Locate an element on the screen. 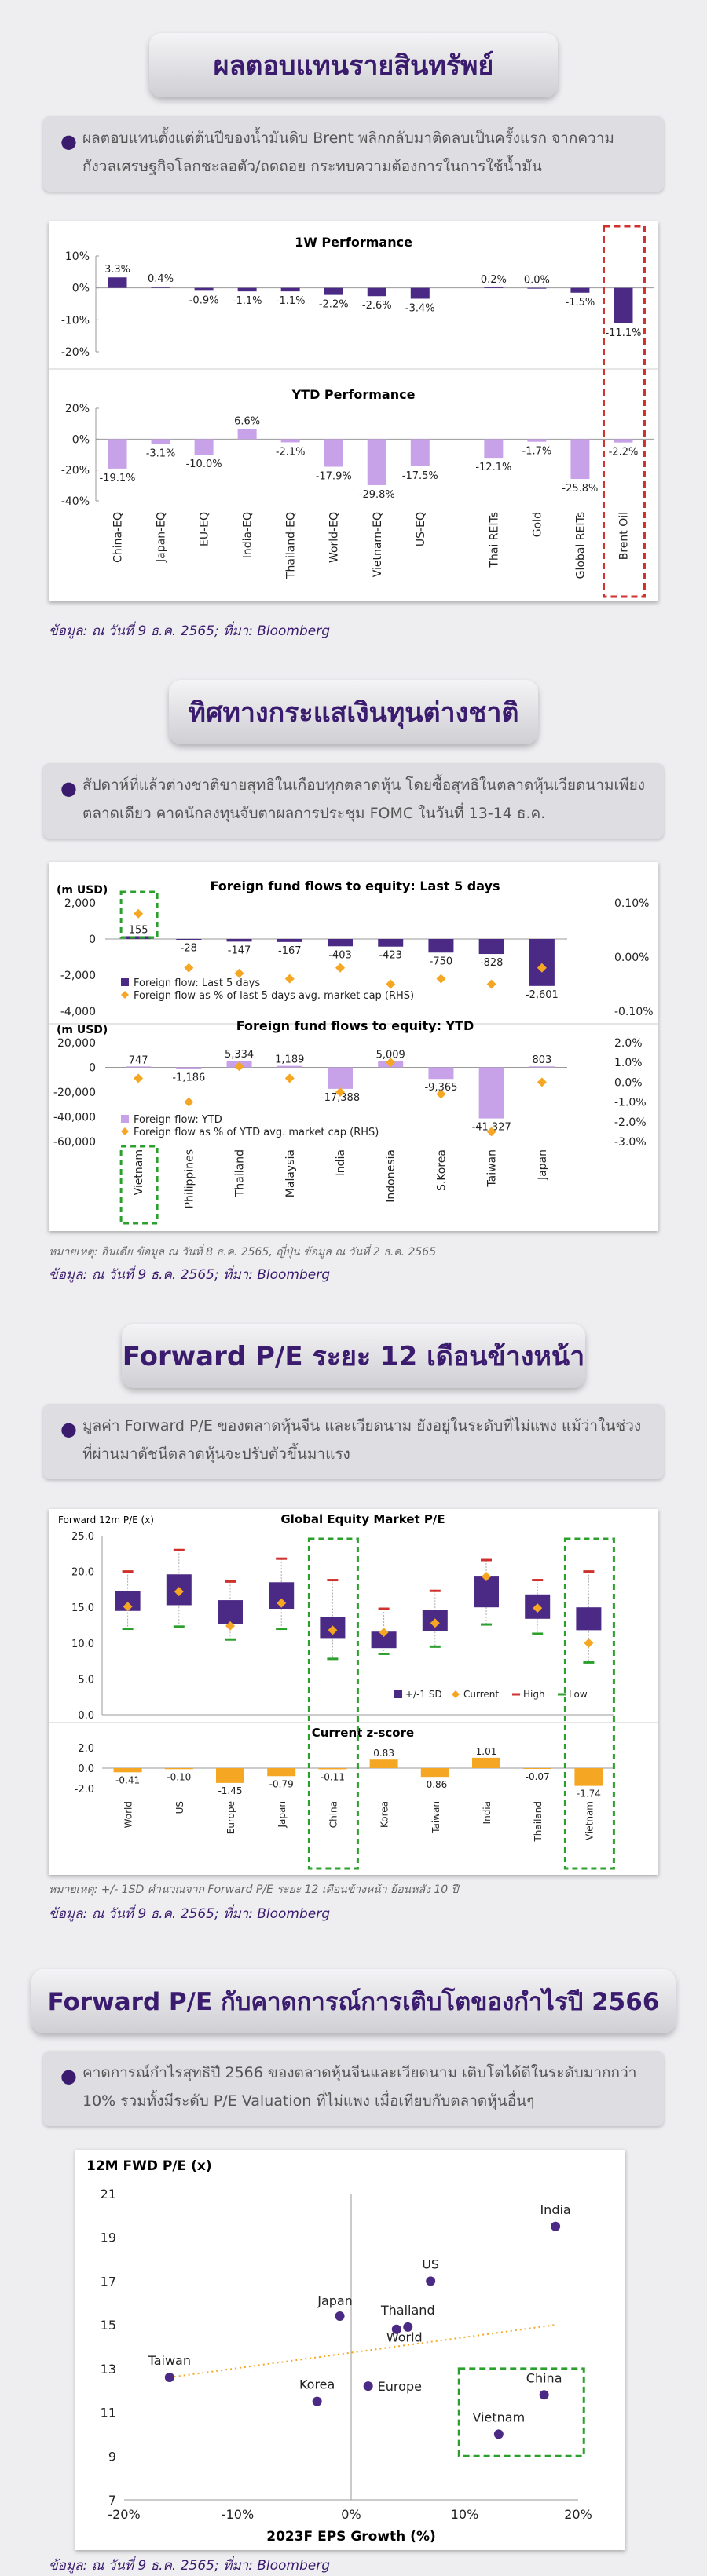 Image resolution: width=707 pixels, height=2576 pixels. highlight-box-brent is located at coordinates (624, 411).